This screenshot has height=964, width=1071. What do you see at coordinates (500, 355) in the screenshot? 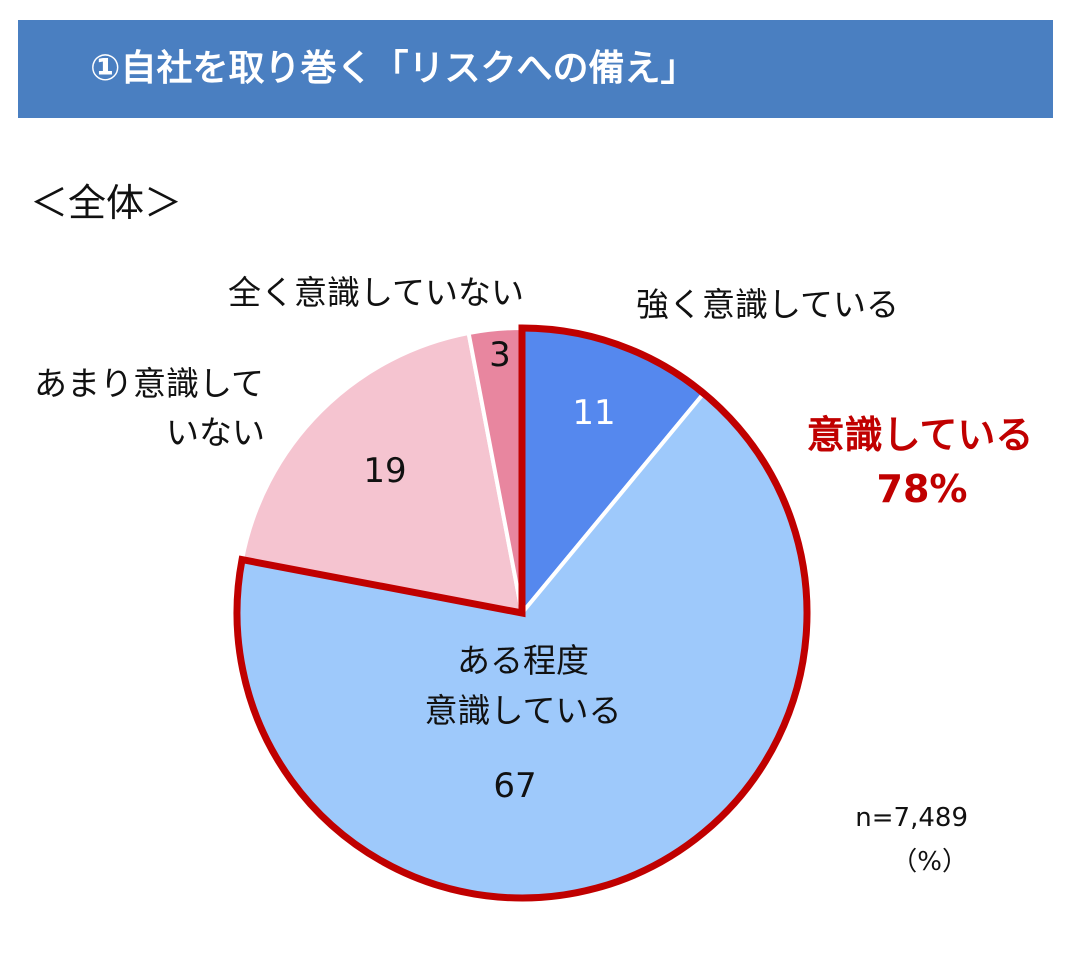
I see `slice-value-none: 3` at bounding box center [500, 355].